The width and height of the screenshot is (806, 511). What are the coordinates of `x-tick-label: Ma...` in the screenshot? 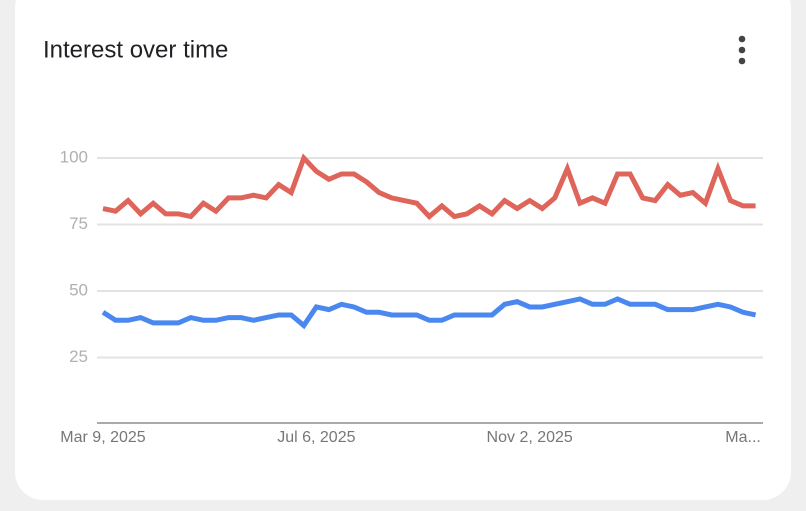 It's located at (743, 437).